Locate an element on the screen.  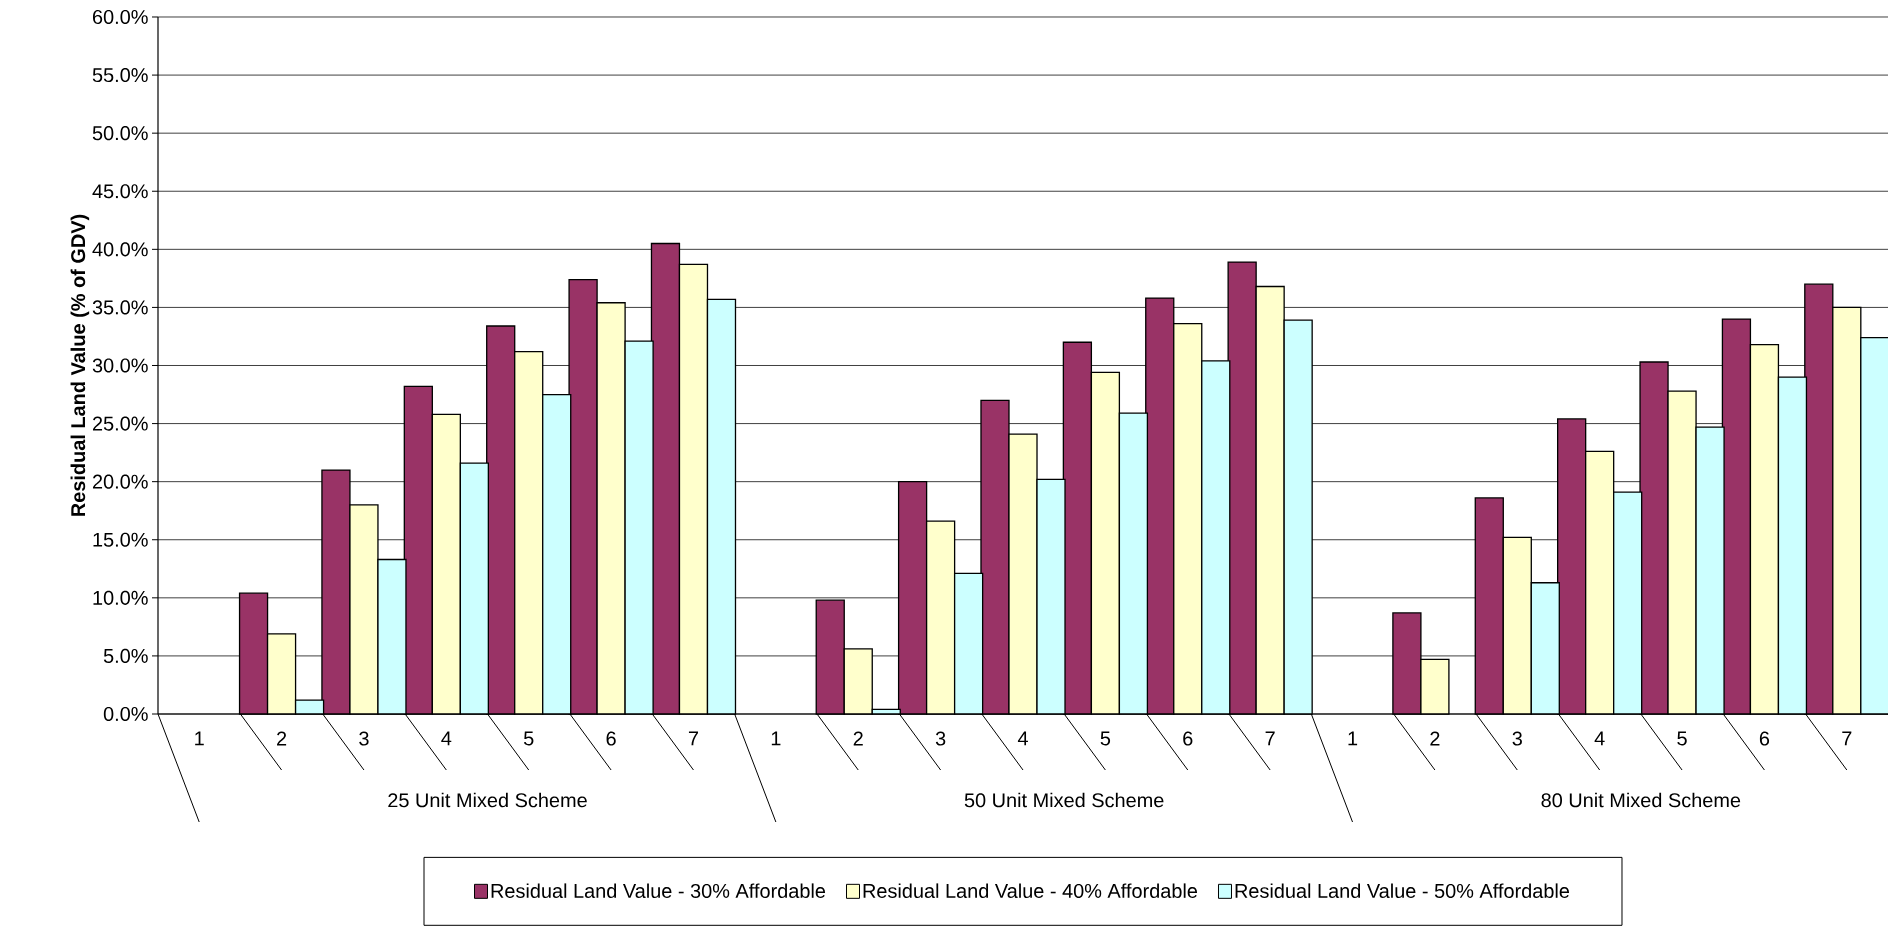
text: 25 Unit Mixed Scheme is located at coordinates (487, 800).